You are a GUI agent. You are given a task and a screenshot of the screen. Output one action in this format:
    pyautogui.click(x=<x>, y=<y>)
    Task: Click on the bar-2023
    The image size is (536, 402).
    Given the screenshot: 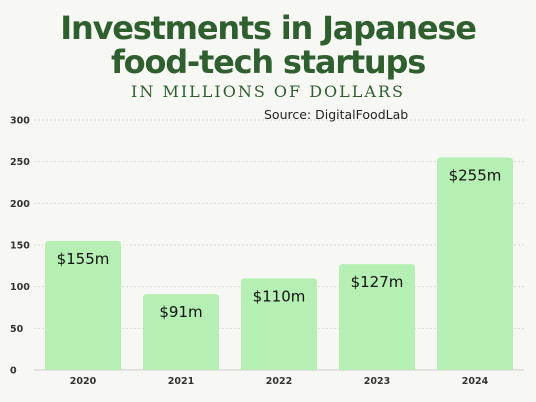 What is the action you would take?
    pyautogui.click(x=377, y=317)
    